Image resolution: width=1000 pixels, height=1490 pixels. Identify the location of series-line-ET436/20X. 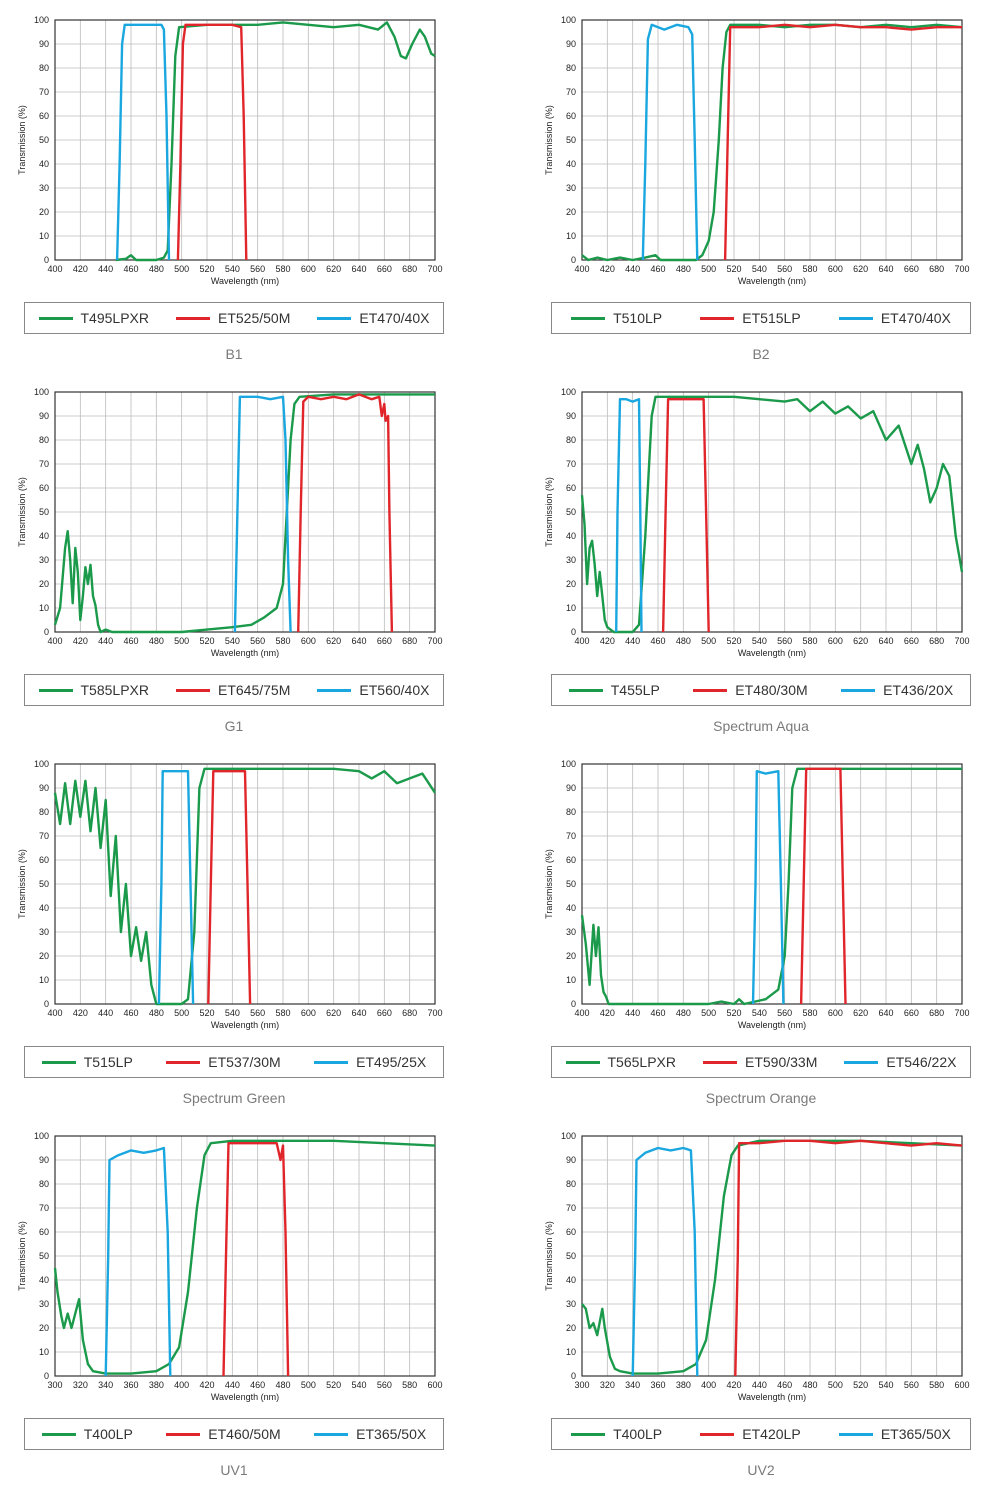
(629, 515).